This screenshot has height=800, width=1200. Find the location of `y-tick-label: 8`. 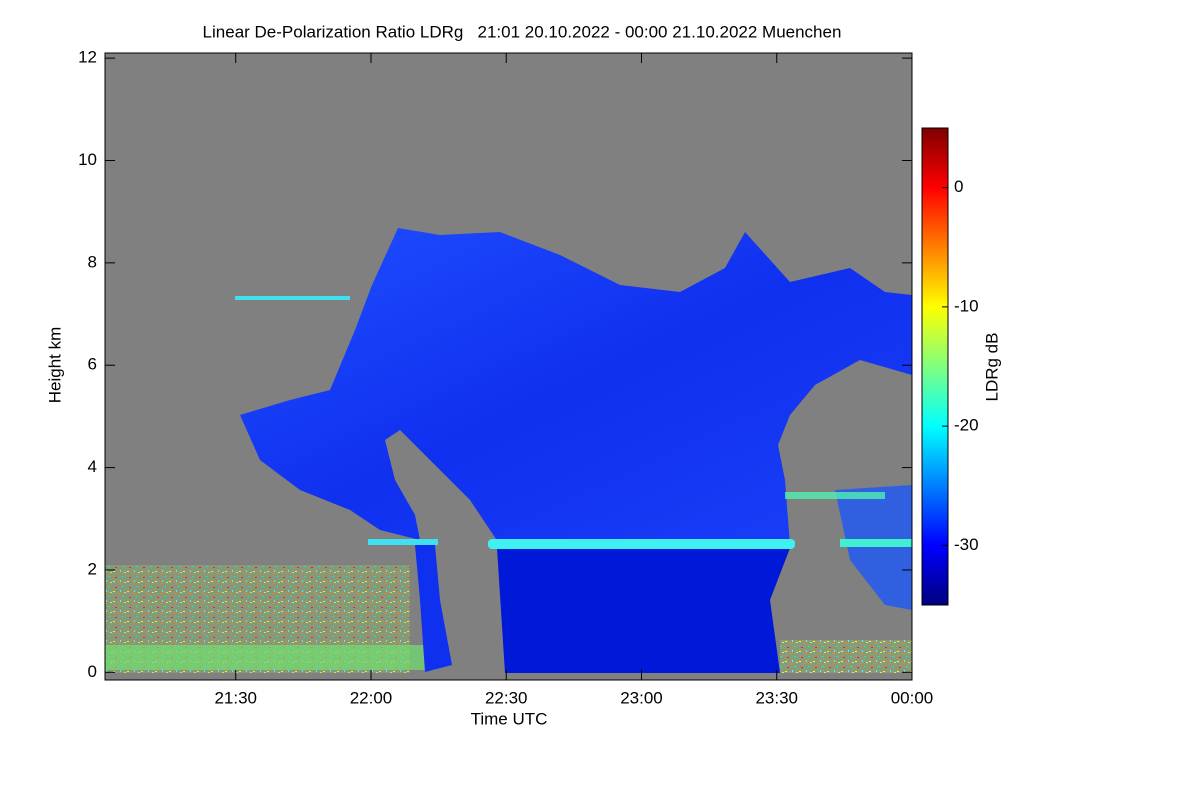

y-tick-label: 8 is located at coordinates (92, 261).